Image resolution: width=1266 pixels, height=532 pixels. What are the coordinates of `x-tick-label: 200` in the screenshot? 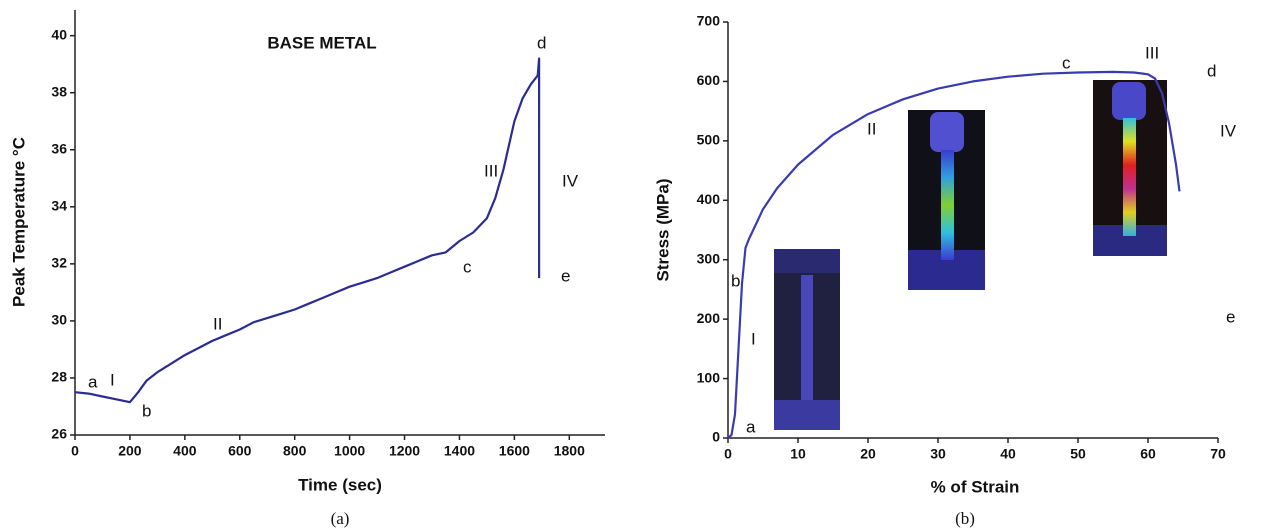 It's located at (130, 451).